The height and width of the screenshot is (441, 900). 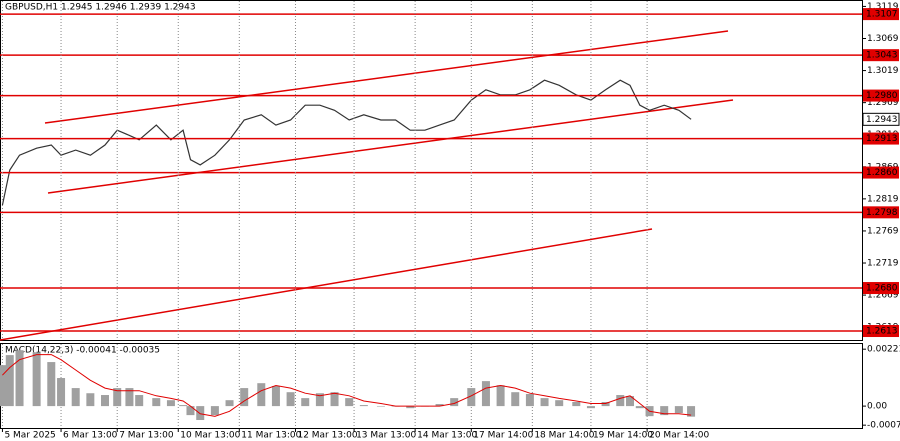 What do you see at coordinates (883, 296) in the screenshot?
I see `y-tick-label: 1.2669` at bounding box center [883, 296].